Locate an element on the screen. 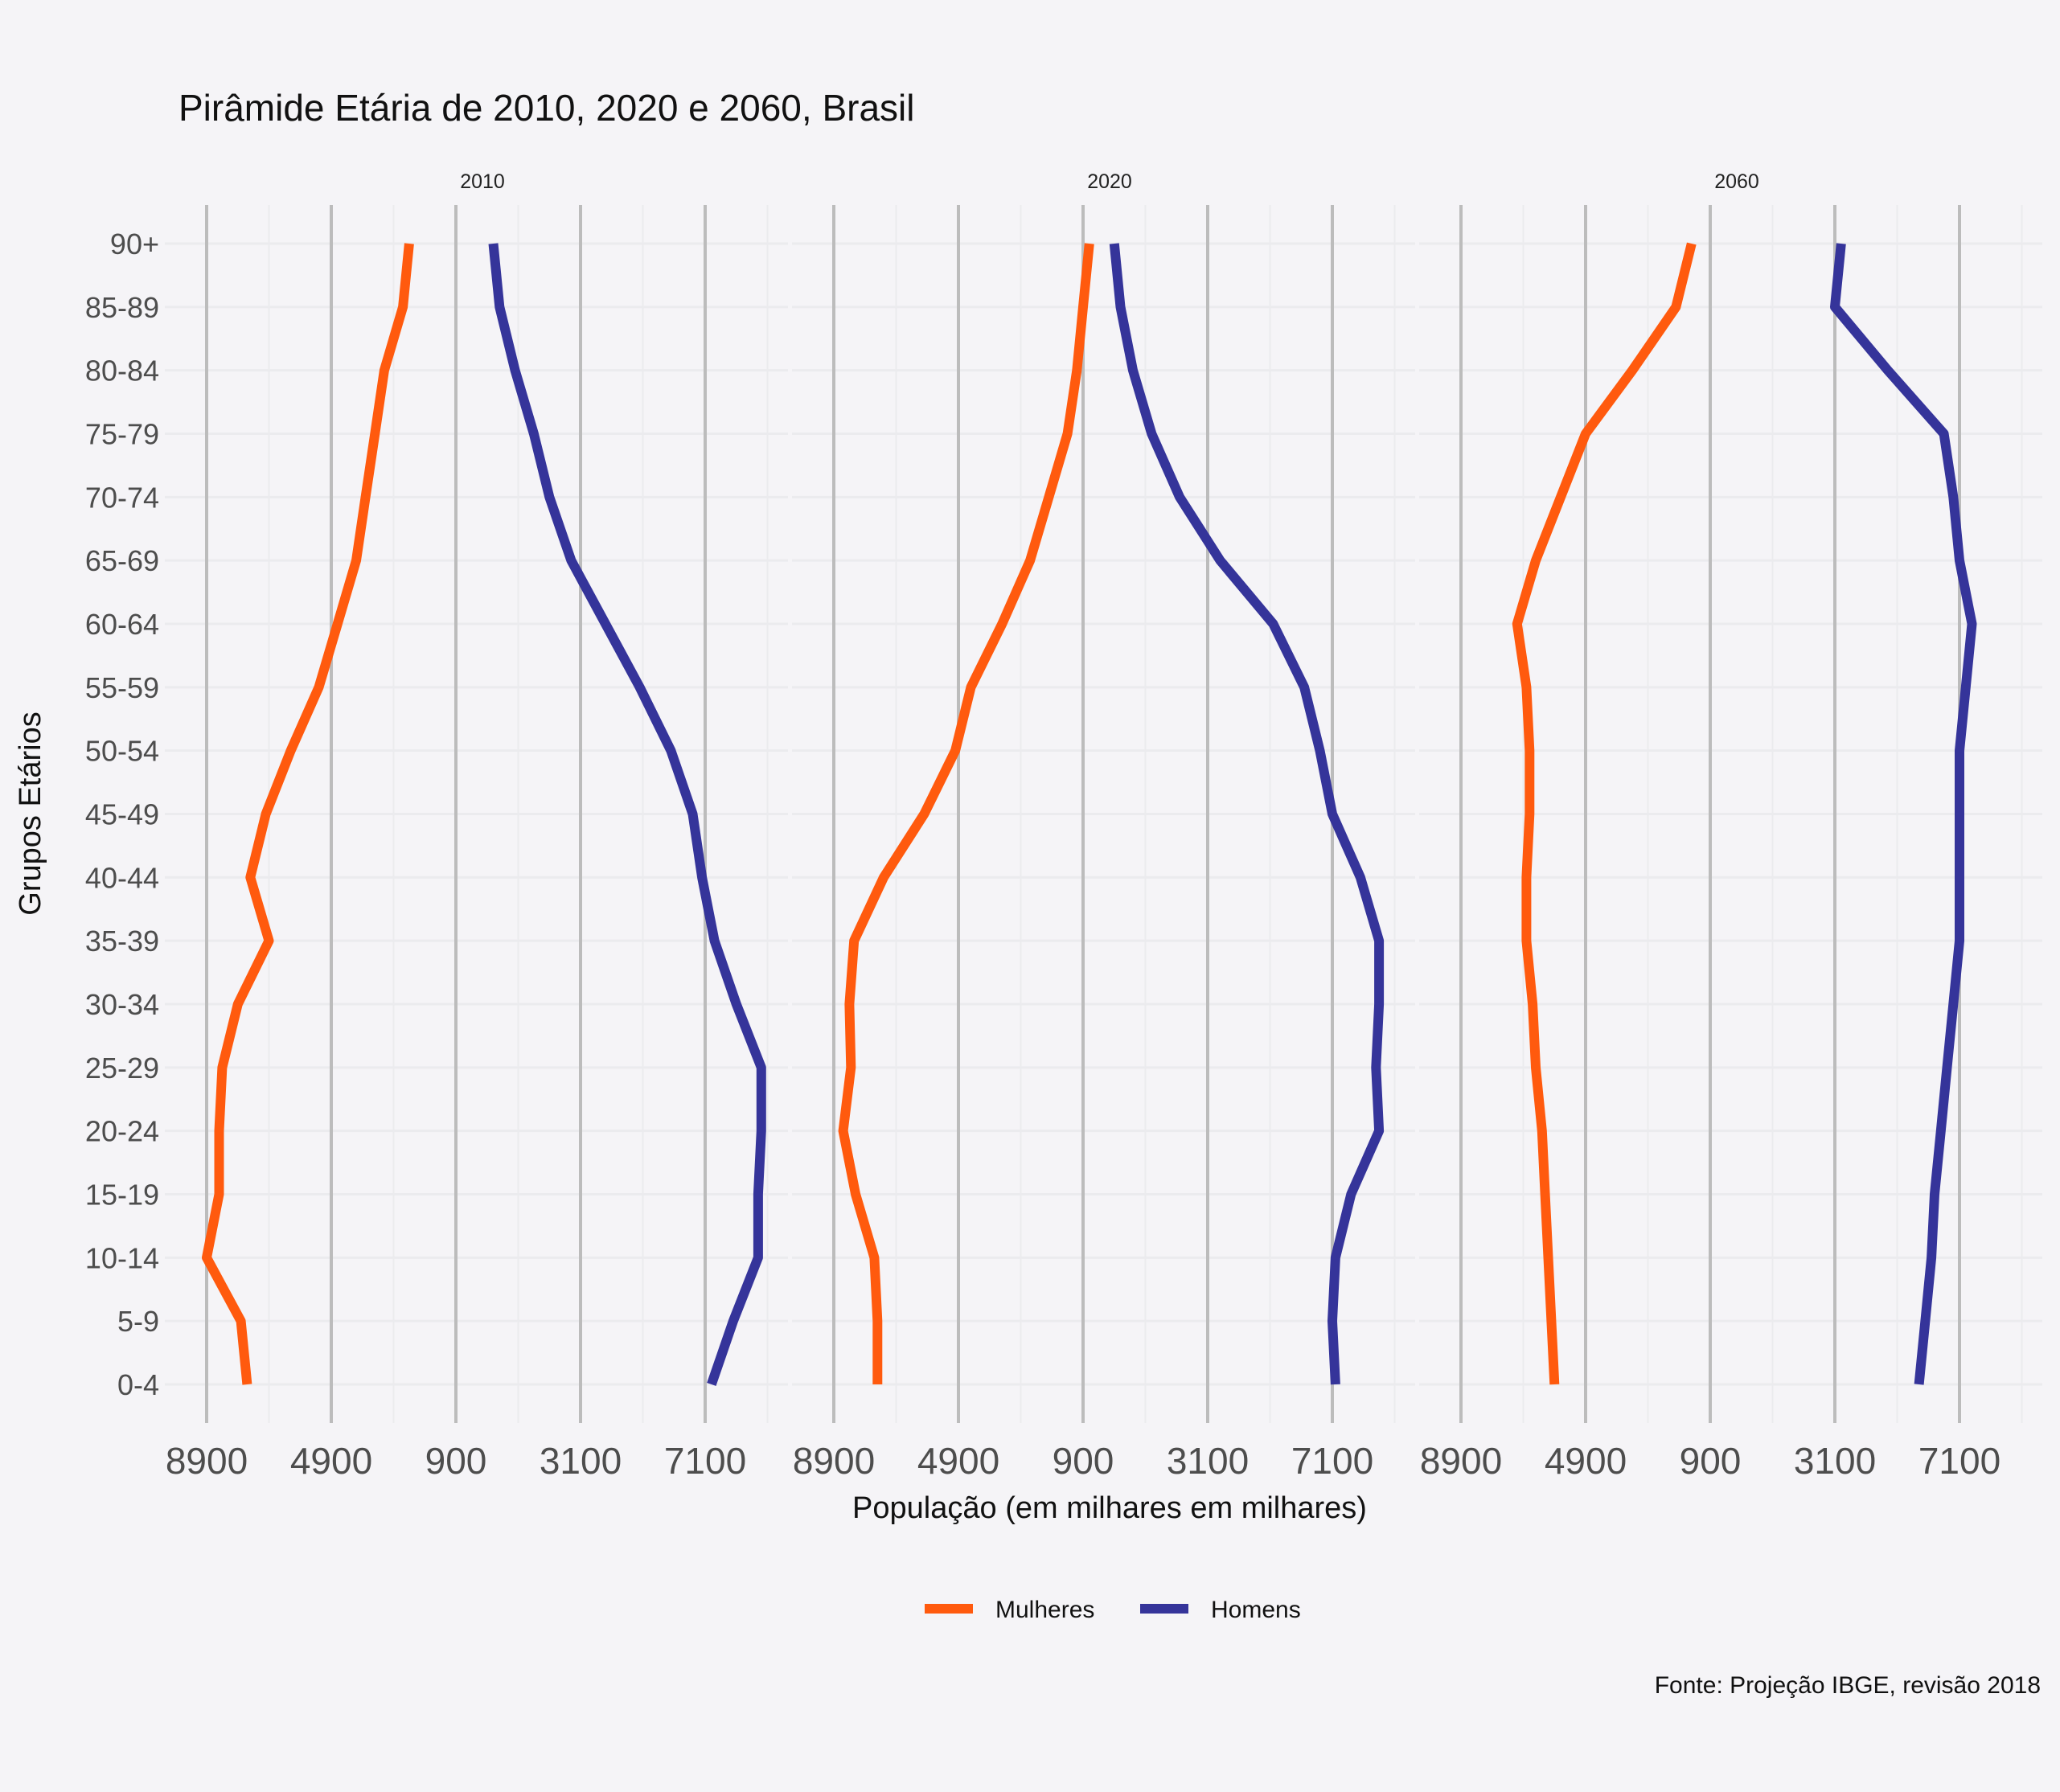 Image resolution: width=2060 pixels, height=1792 pixels. y-tick-label: 30-34 is located at coordinates (122, 1004).